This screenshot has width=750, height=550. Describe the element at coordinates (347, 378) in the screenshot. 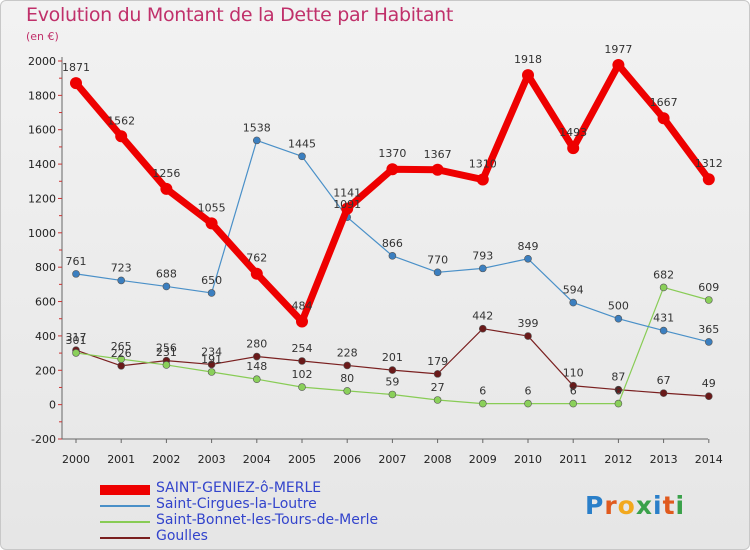

I see `data-label: 80` at that location.